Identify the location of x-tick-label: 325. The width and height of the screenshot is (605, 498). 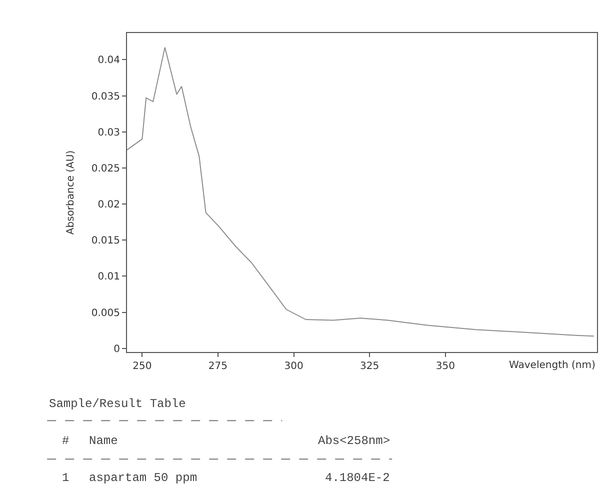
(370, 366).